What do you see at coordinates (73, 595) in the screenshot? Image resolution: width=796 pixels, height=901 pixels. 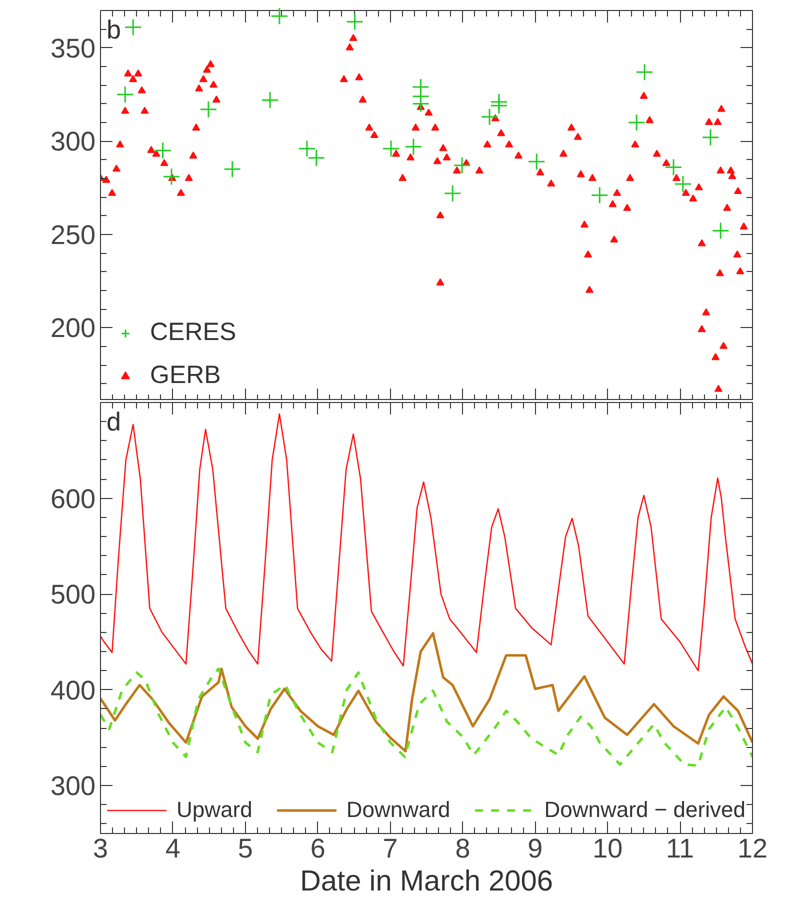 I see `y-tick-label: 500` at bounding box center [73, 595].